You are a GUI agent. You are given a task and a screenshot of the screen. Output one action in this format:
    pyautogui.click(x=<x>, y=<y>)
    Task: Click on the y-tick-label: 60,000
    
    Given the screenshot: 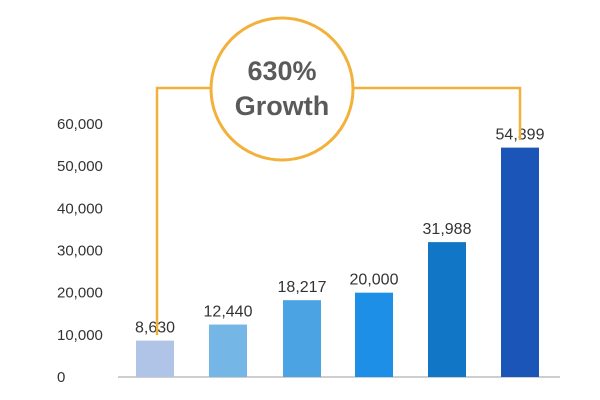 What is the action you would take?
    pyautogui.click(x=80, y=124)
    